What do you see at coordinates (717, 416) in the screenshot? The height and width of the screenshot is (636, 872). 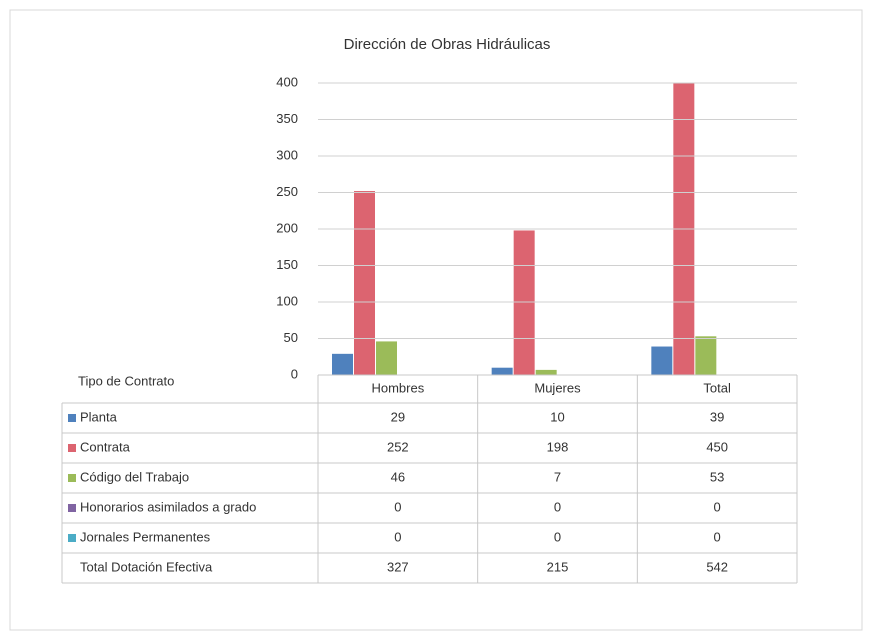 I see `table-value: 39` at bounding box center [717, 416].